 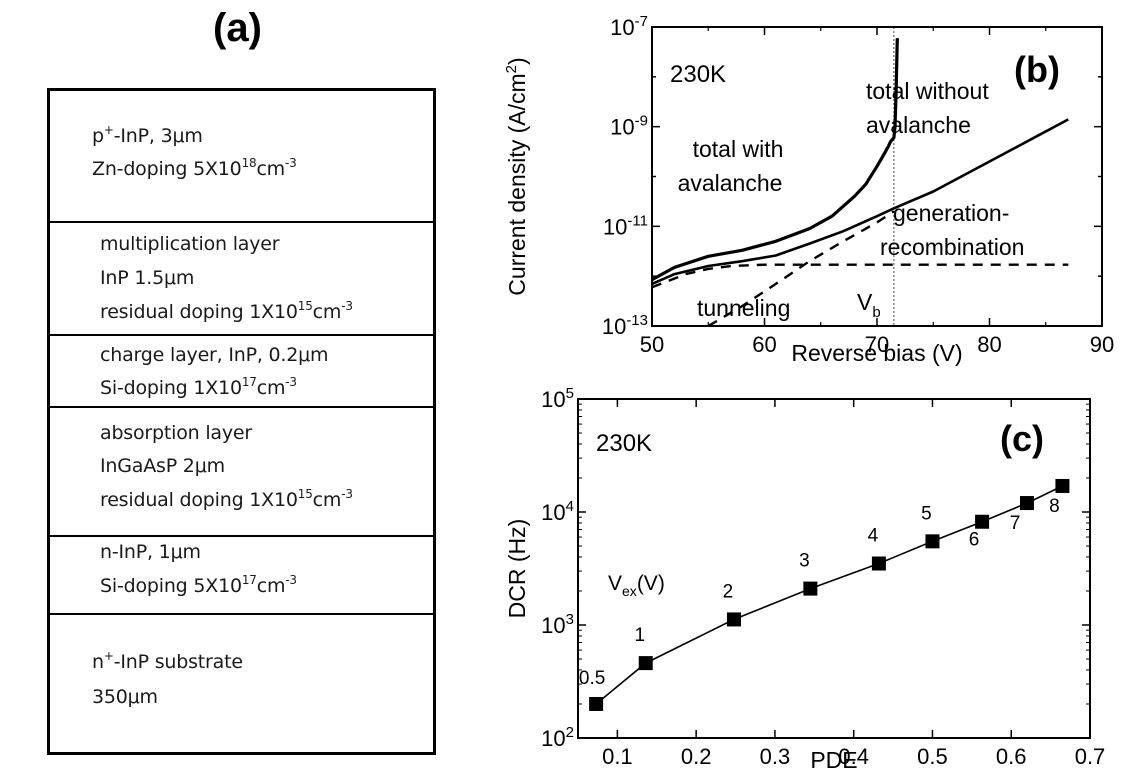 I want to click on layer-text-line: 350μm, so click(x=125, y=697).